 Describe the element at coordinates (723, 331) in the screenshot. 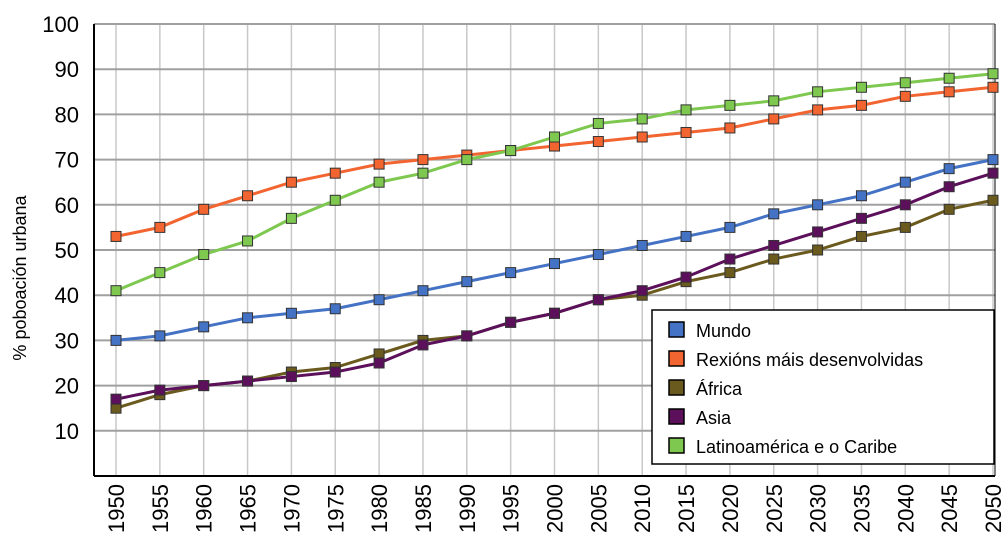

I see `legend-label: Mundo` at that location.